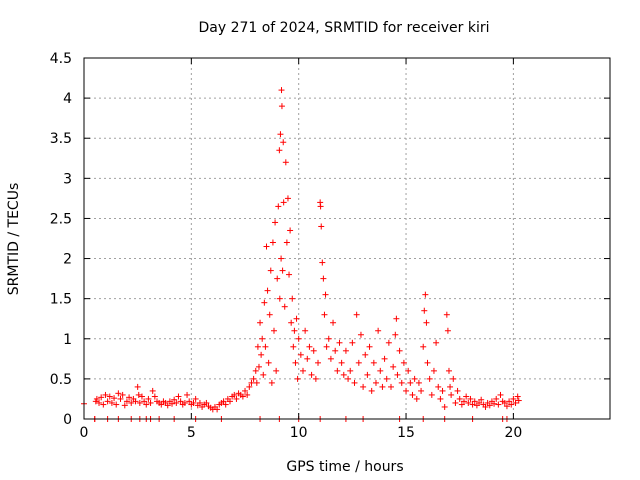 Image resolution: width=640 pixels, height=480 pixels. Describe the element at coordinates (84, 433) in the screenshot. I see `x-tick-label: 0` at that location.